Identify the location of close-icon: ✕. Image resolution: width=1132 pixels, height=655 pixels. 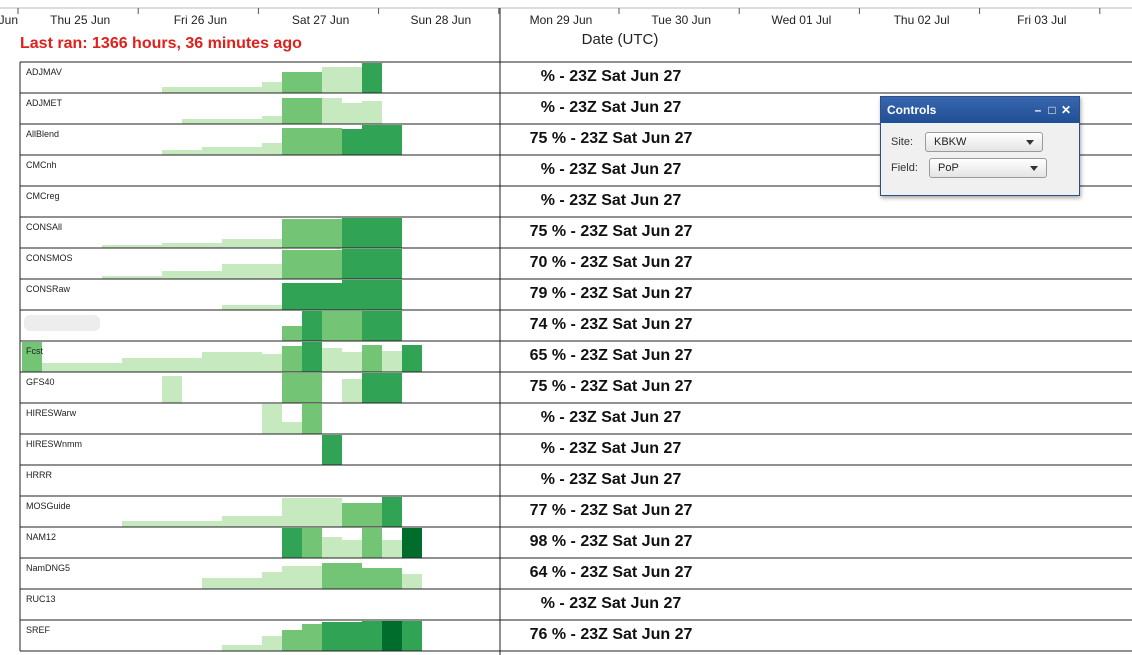
(1066, 110).